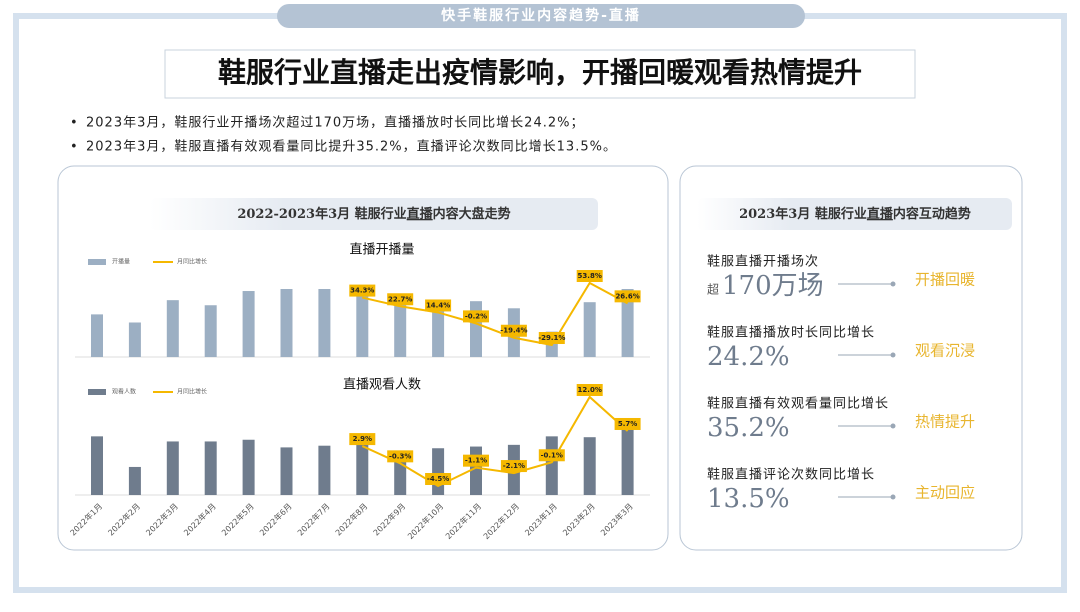 The width and height of the screenshot is (1080, 612). I want to click on data-label: 53.8%, so click(590, 276).